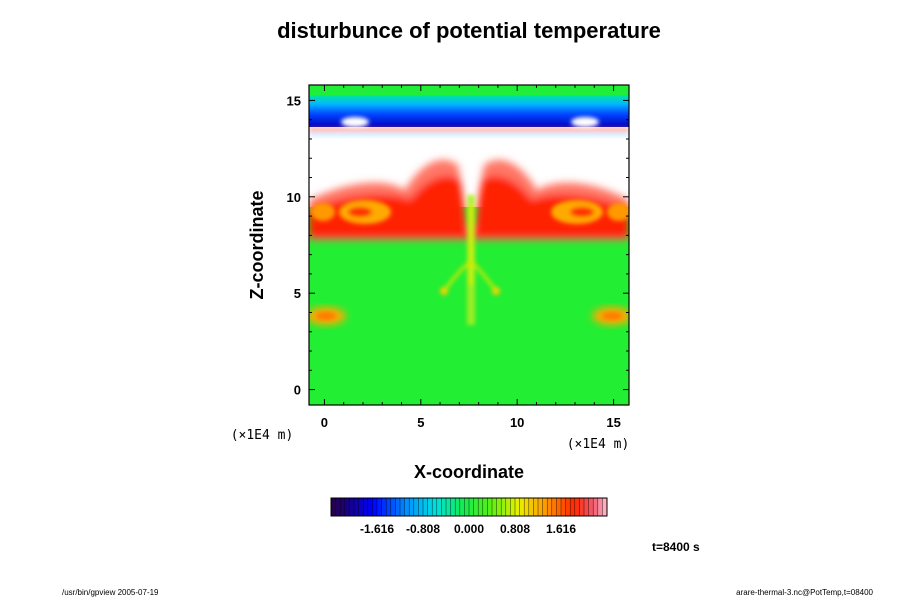  Describe the element at coordinates (517, 422) in the screenshot. I see `x-tick-label: 10` at that location.